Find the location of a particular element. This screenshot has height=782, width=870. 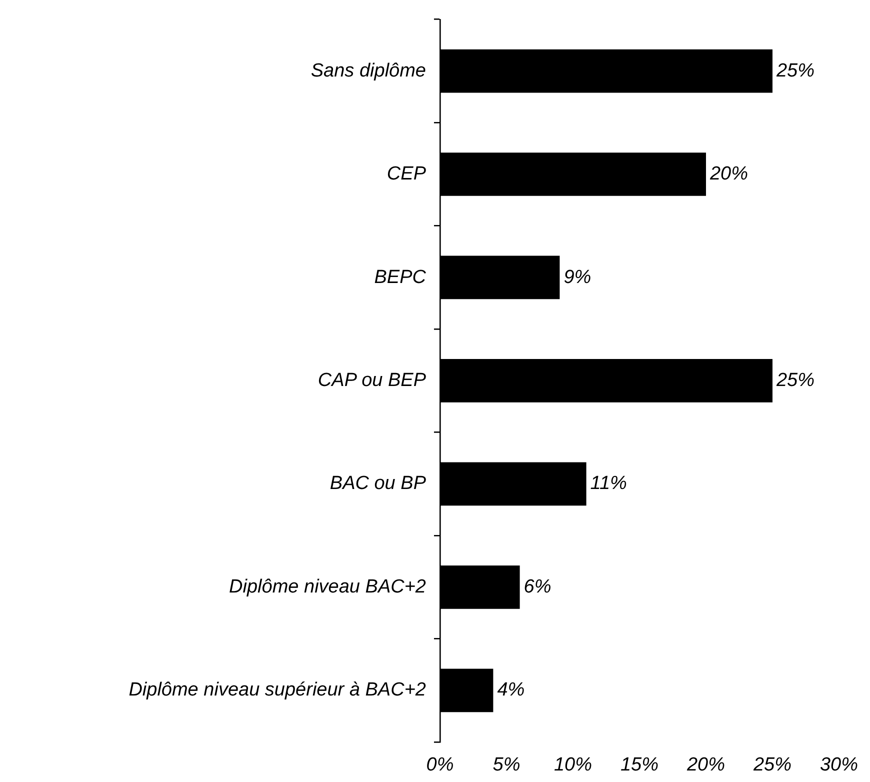

y-tick-label: Diplôme niveau supérieur à BAC+2 is located at coordinates (277, 690).